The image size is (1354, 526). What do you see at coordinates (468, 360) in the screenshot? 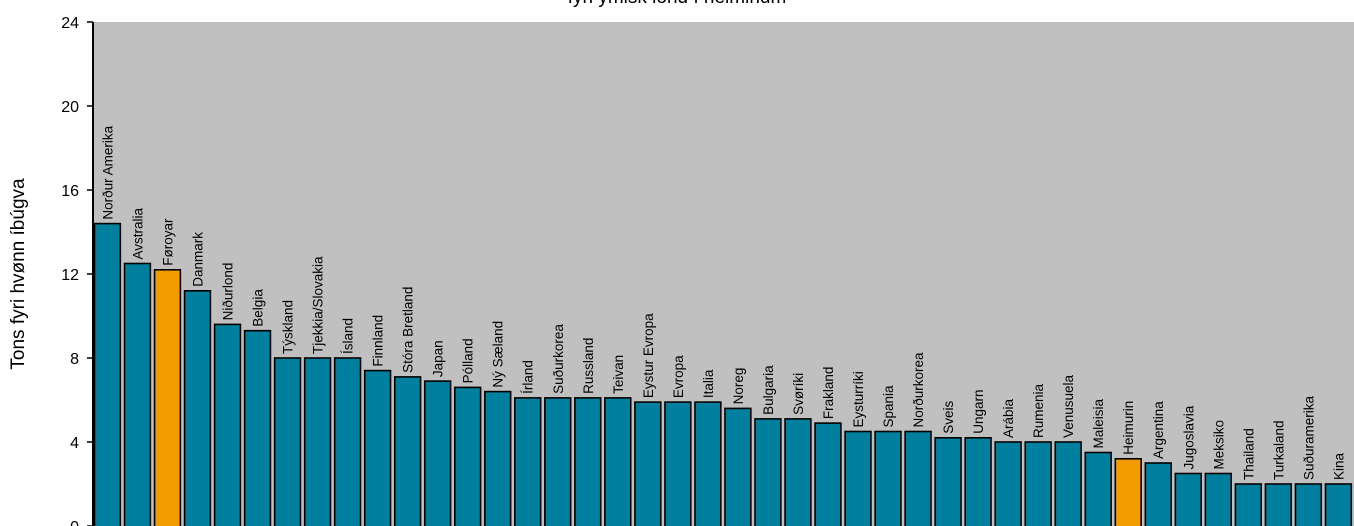
I see `bar-label: Pólland` at bounding box center [468, 360].